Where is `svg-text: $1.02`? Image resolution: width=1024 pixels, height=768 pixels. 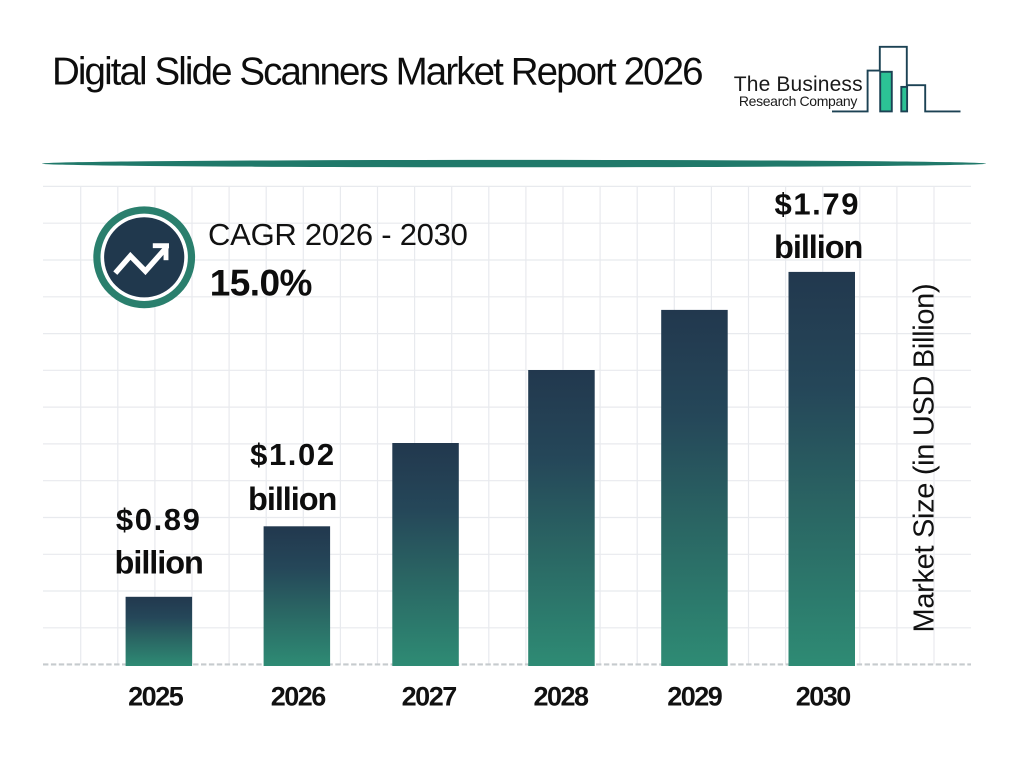 svg-text: $1.02 is located at coordinates (293, 454).